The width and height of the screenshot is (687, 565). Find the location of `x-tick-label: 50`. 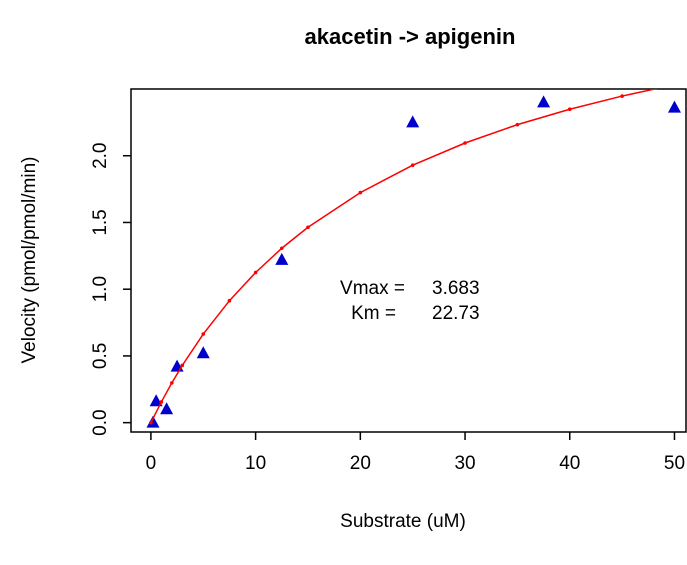

x-tick-label: 50 is located at coordinates (674, 463).